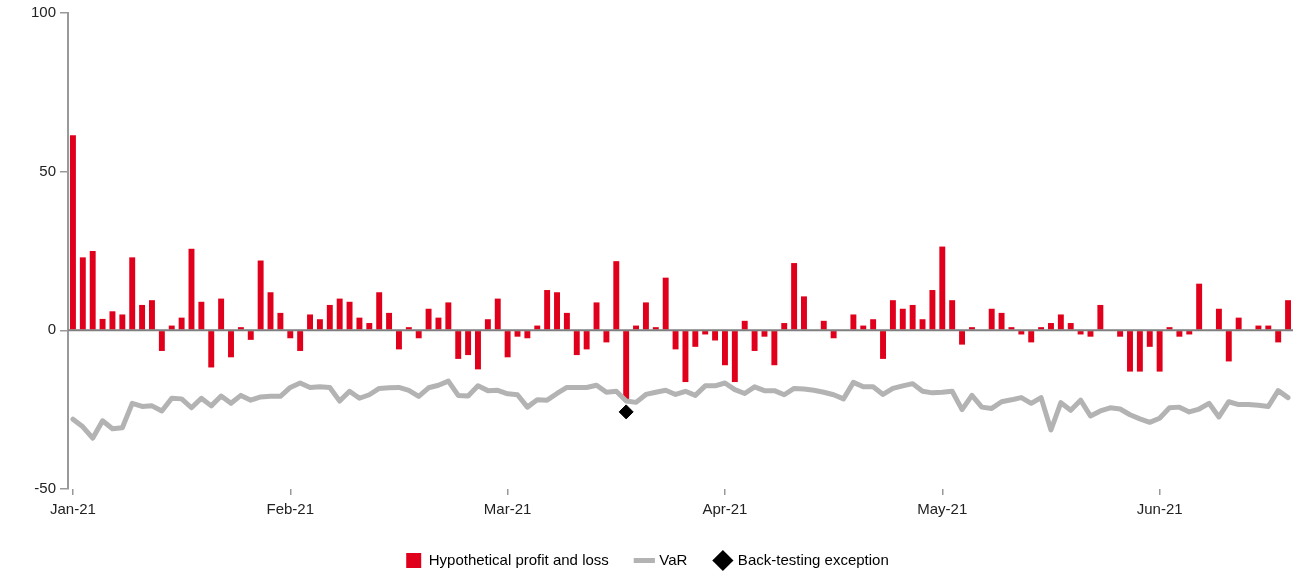 This screenshot has height=580, width=1301. I want to click on y-tick-label: 50, so click(47, 170).